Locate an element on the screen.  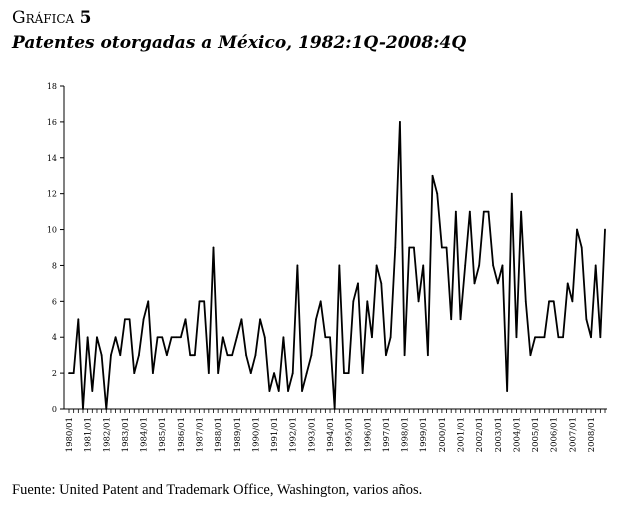
x-tick-label: 1993/01 is located at coordinates (312, 434).